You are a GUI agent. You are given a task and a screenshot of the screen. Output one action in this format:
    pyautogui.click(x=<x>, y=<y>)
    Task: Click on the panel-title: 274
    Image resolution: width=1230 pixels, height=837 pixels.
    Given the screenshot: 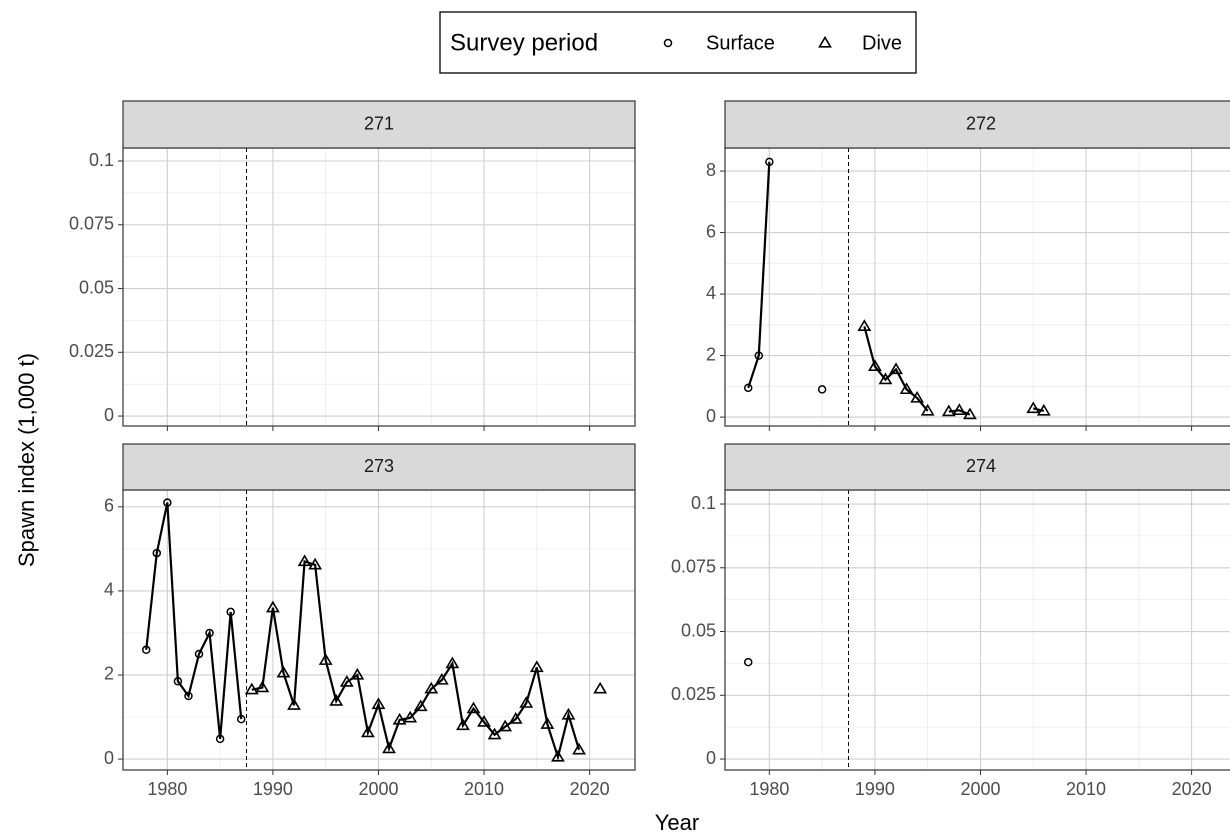 What is the action you would take?
    pyautogui.click(x=981, y=466)
    